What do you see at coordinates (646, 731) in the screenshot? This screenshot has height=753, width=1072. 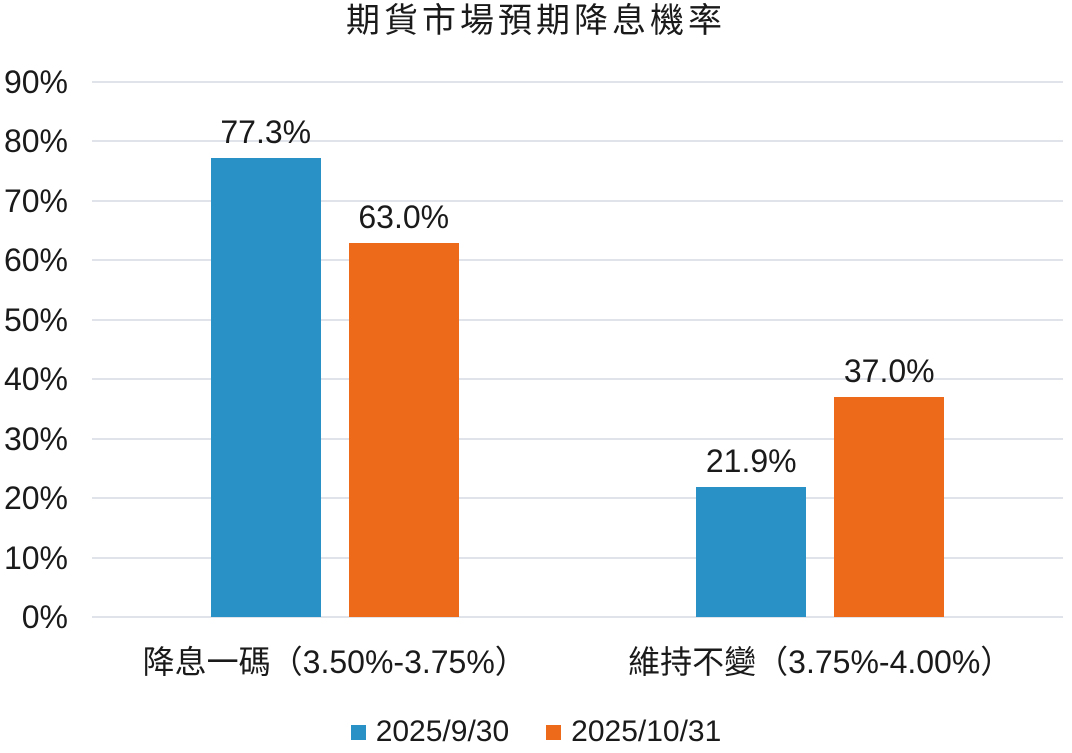 I see `legend-label: 2025/10/31` at bounding box center [646, 731].